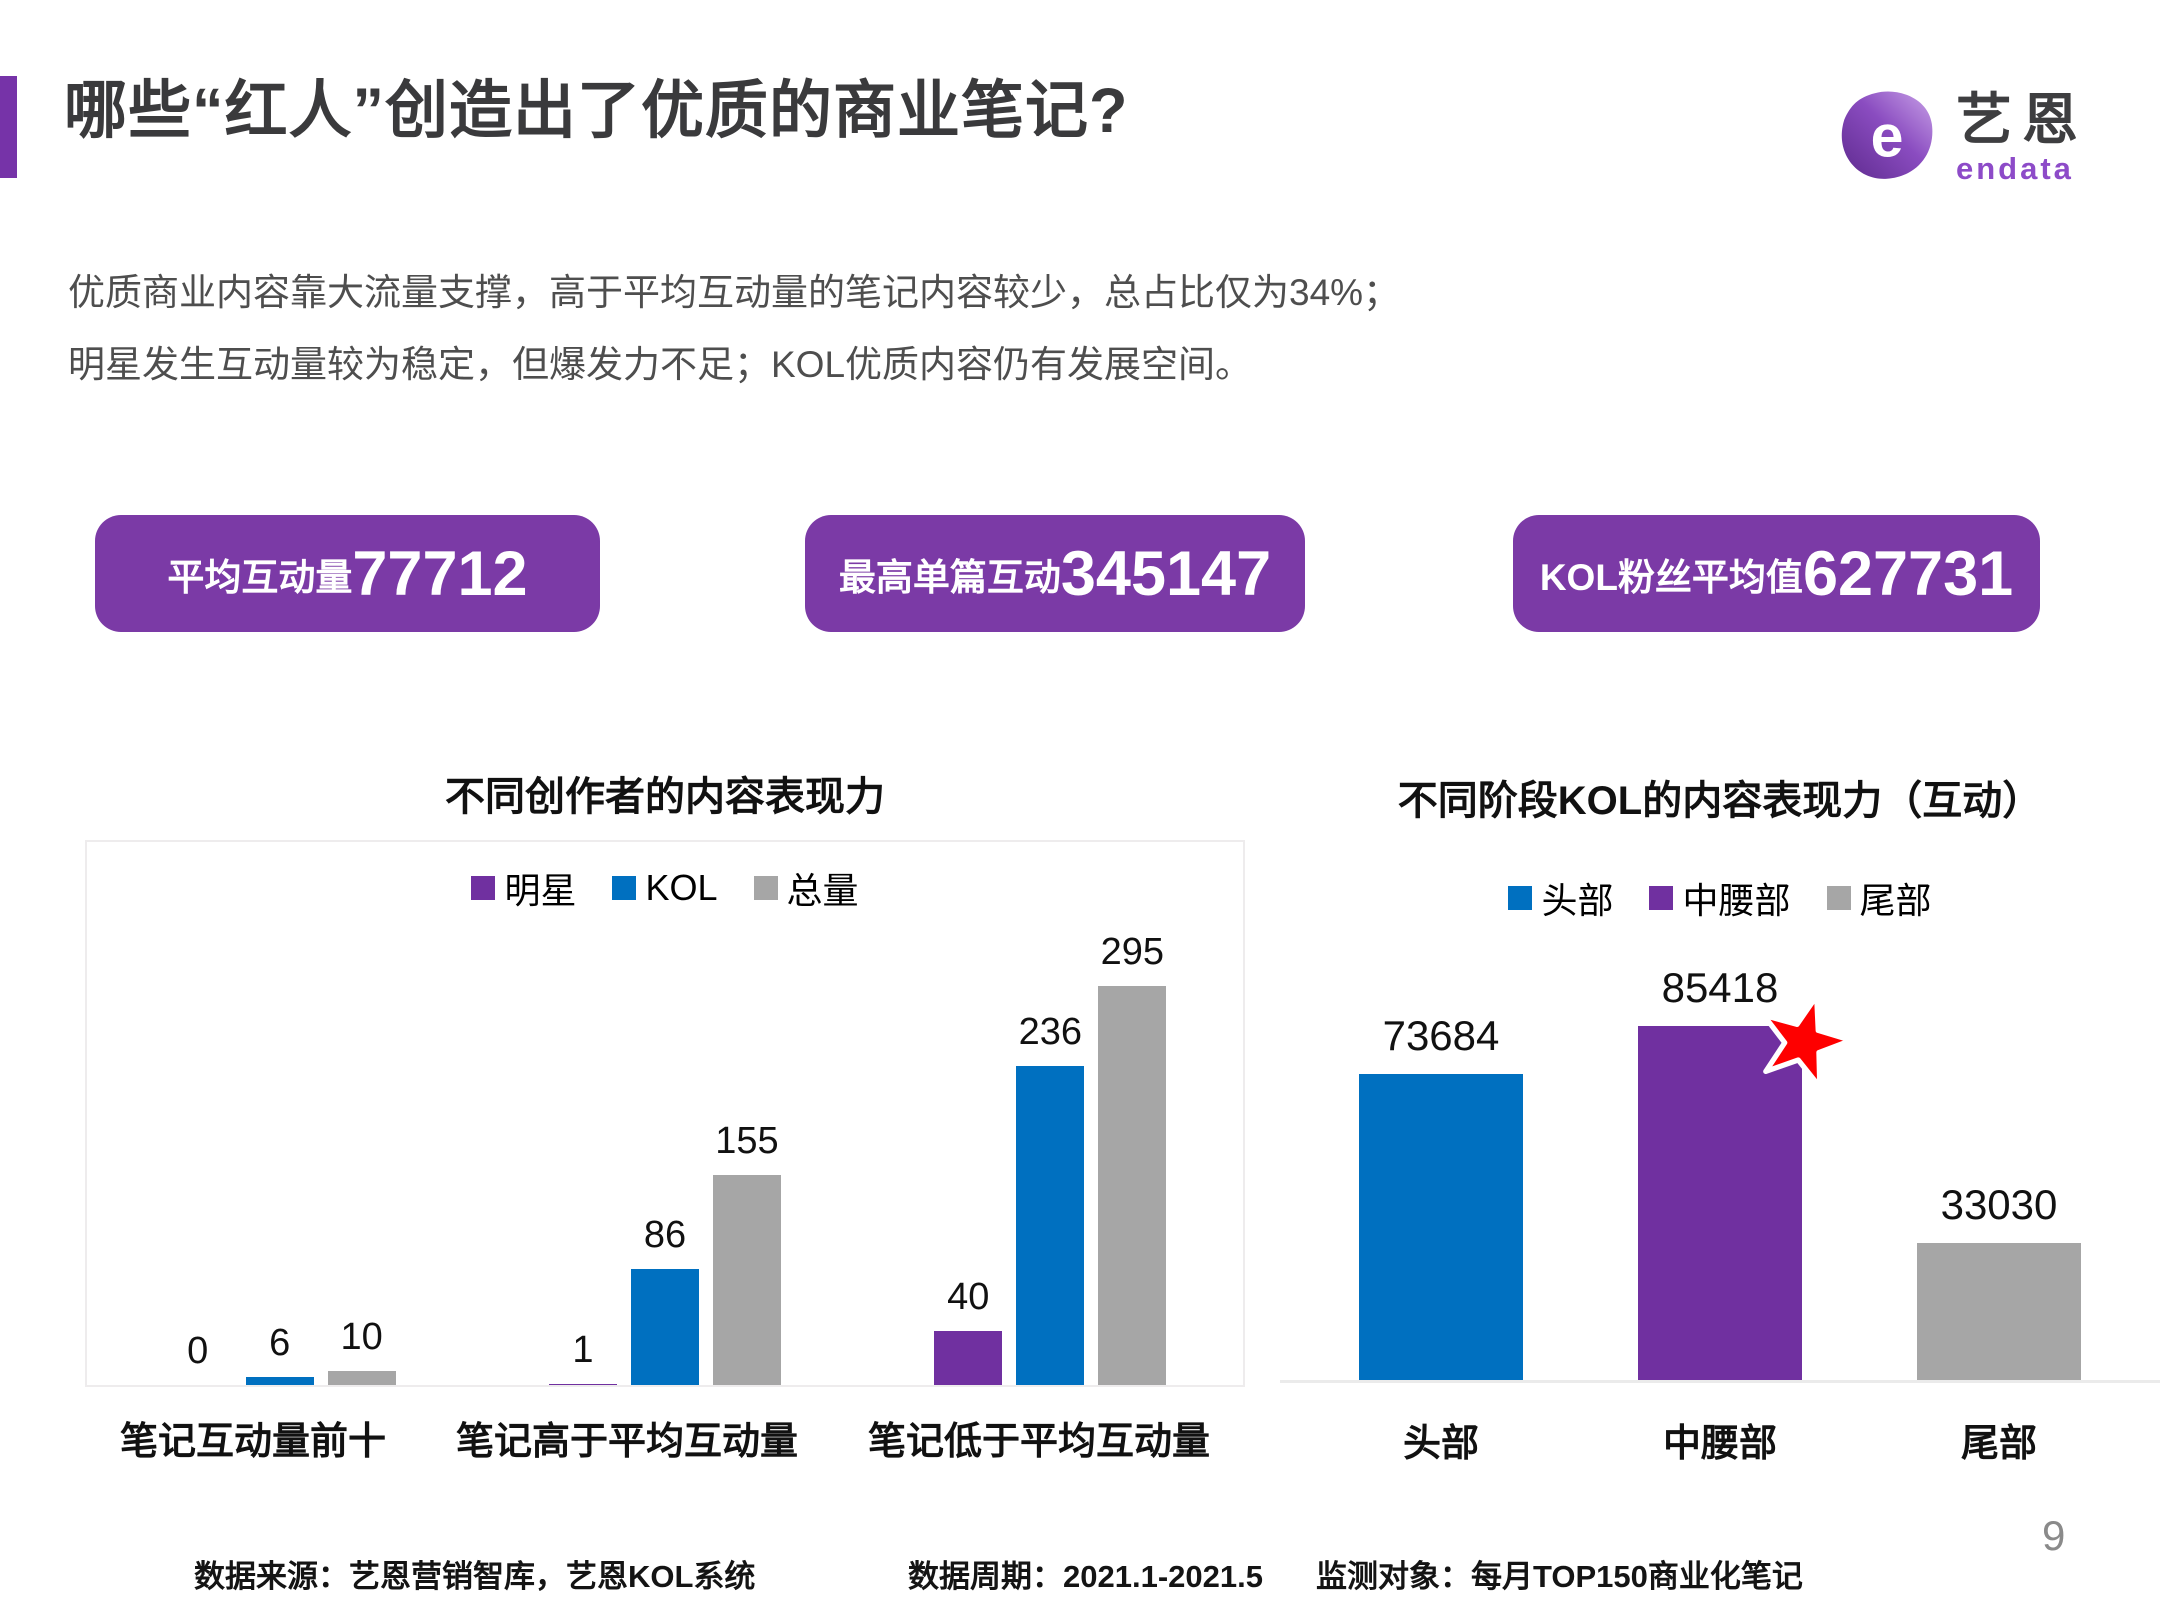 The image size is (2160, 1620). I want to click on stat-badge-max-single: 最高单篇互动 345147, so click(1055, 573).